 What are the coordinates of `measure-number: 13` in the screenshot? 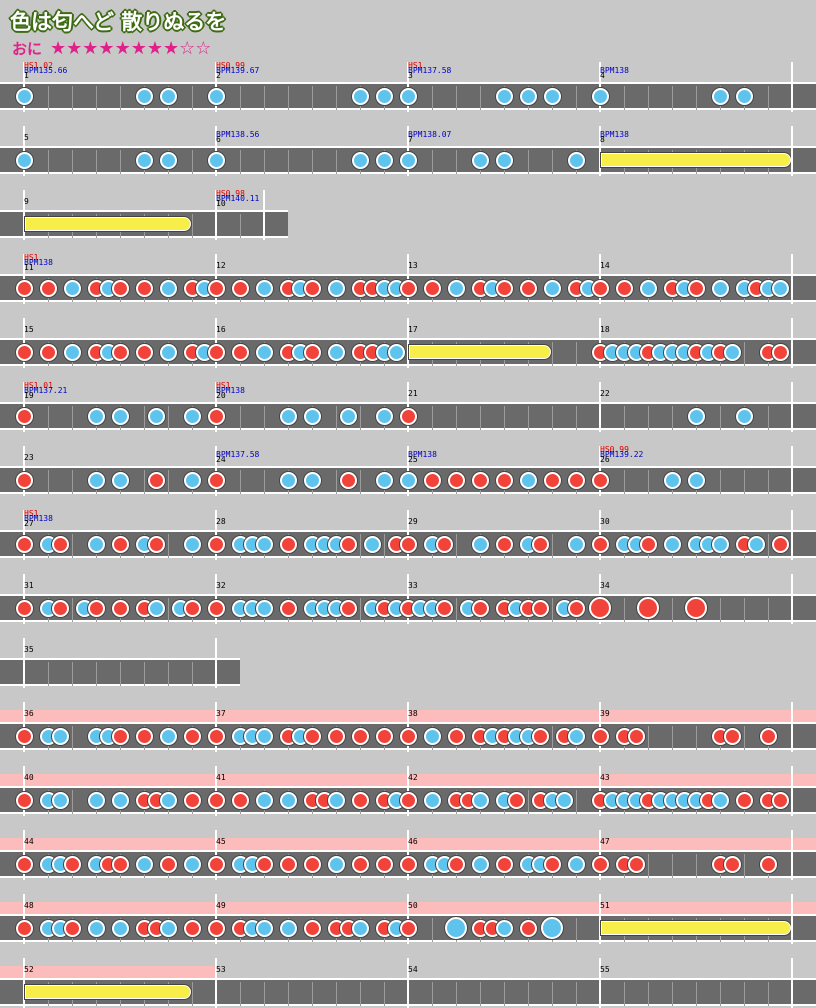 It's located at (413, 265).